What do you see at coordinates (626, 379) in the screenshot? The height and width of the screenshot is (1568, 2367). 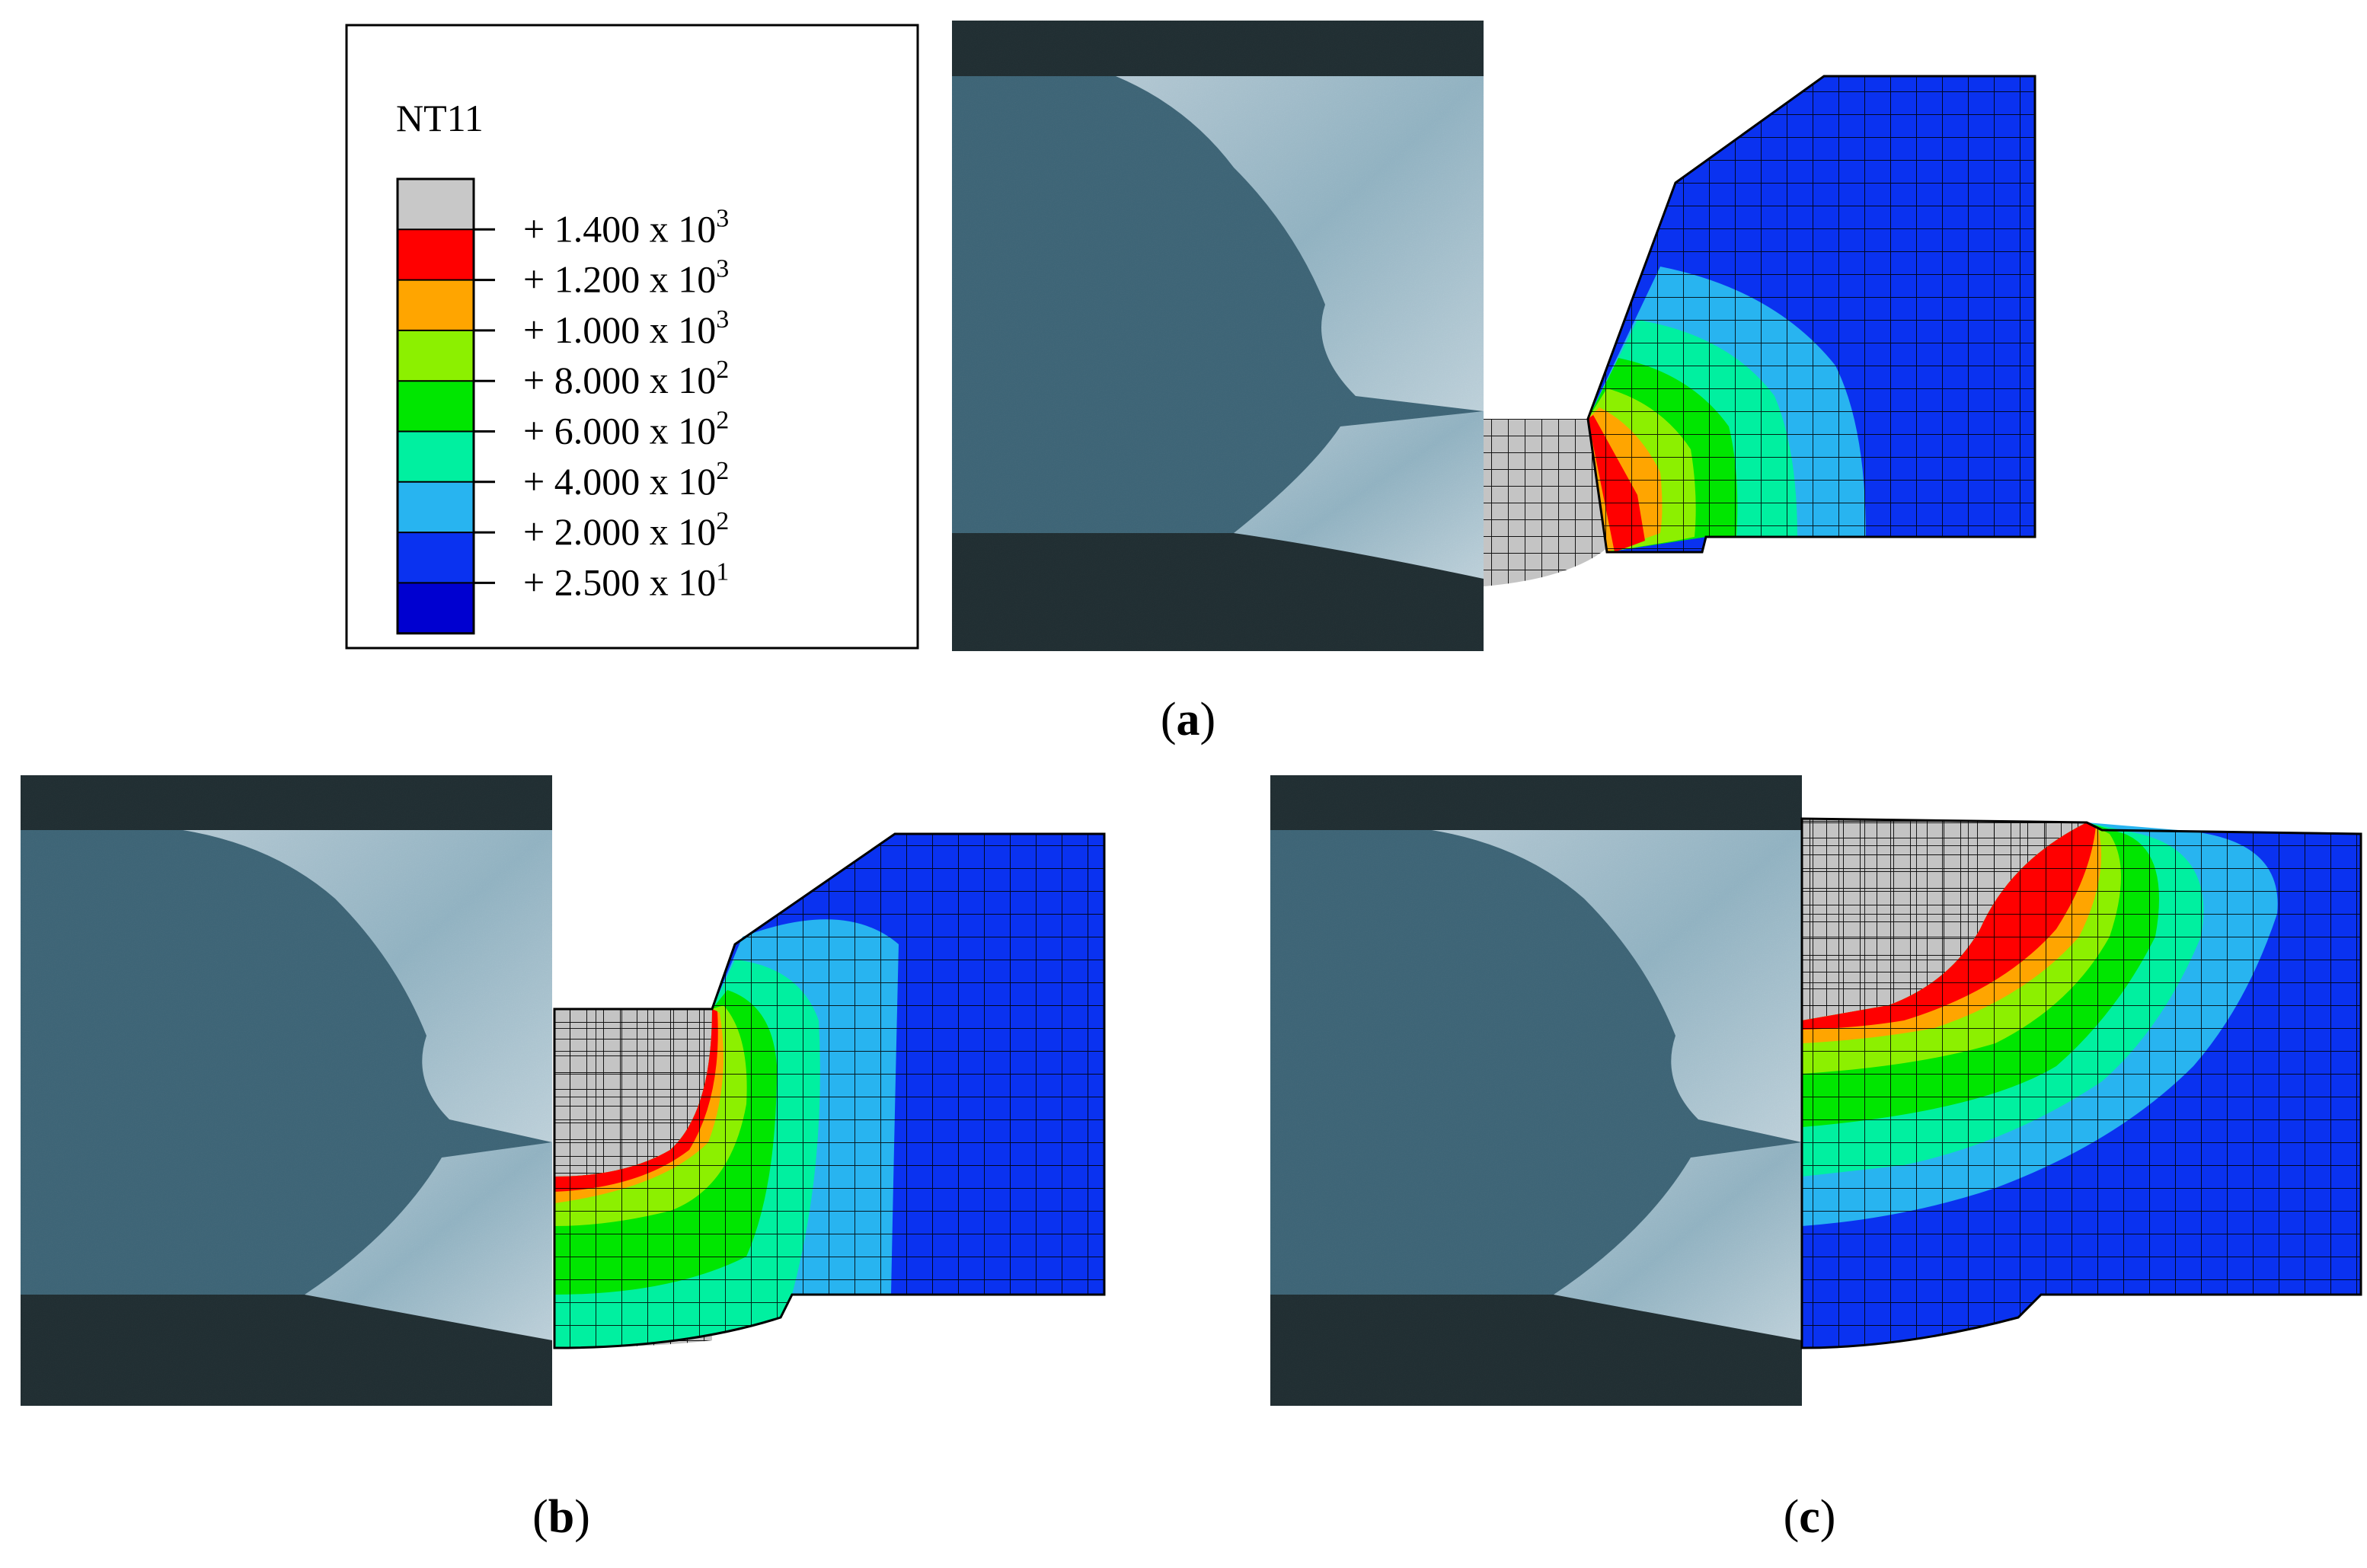 I see `legend-label: + 8.000 x 102` at bounding box center [626, 379].